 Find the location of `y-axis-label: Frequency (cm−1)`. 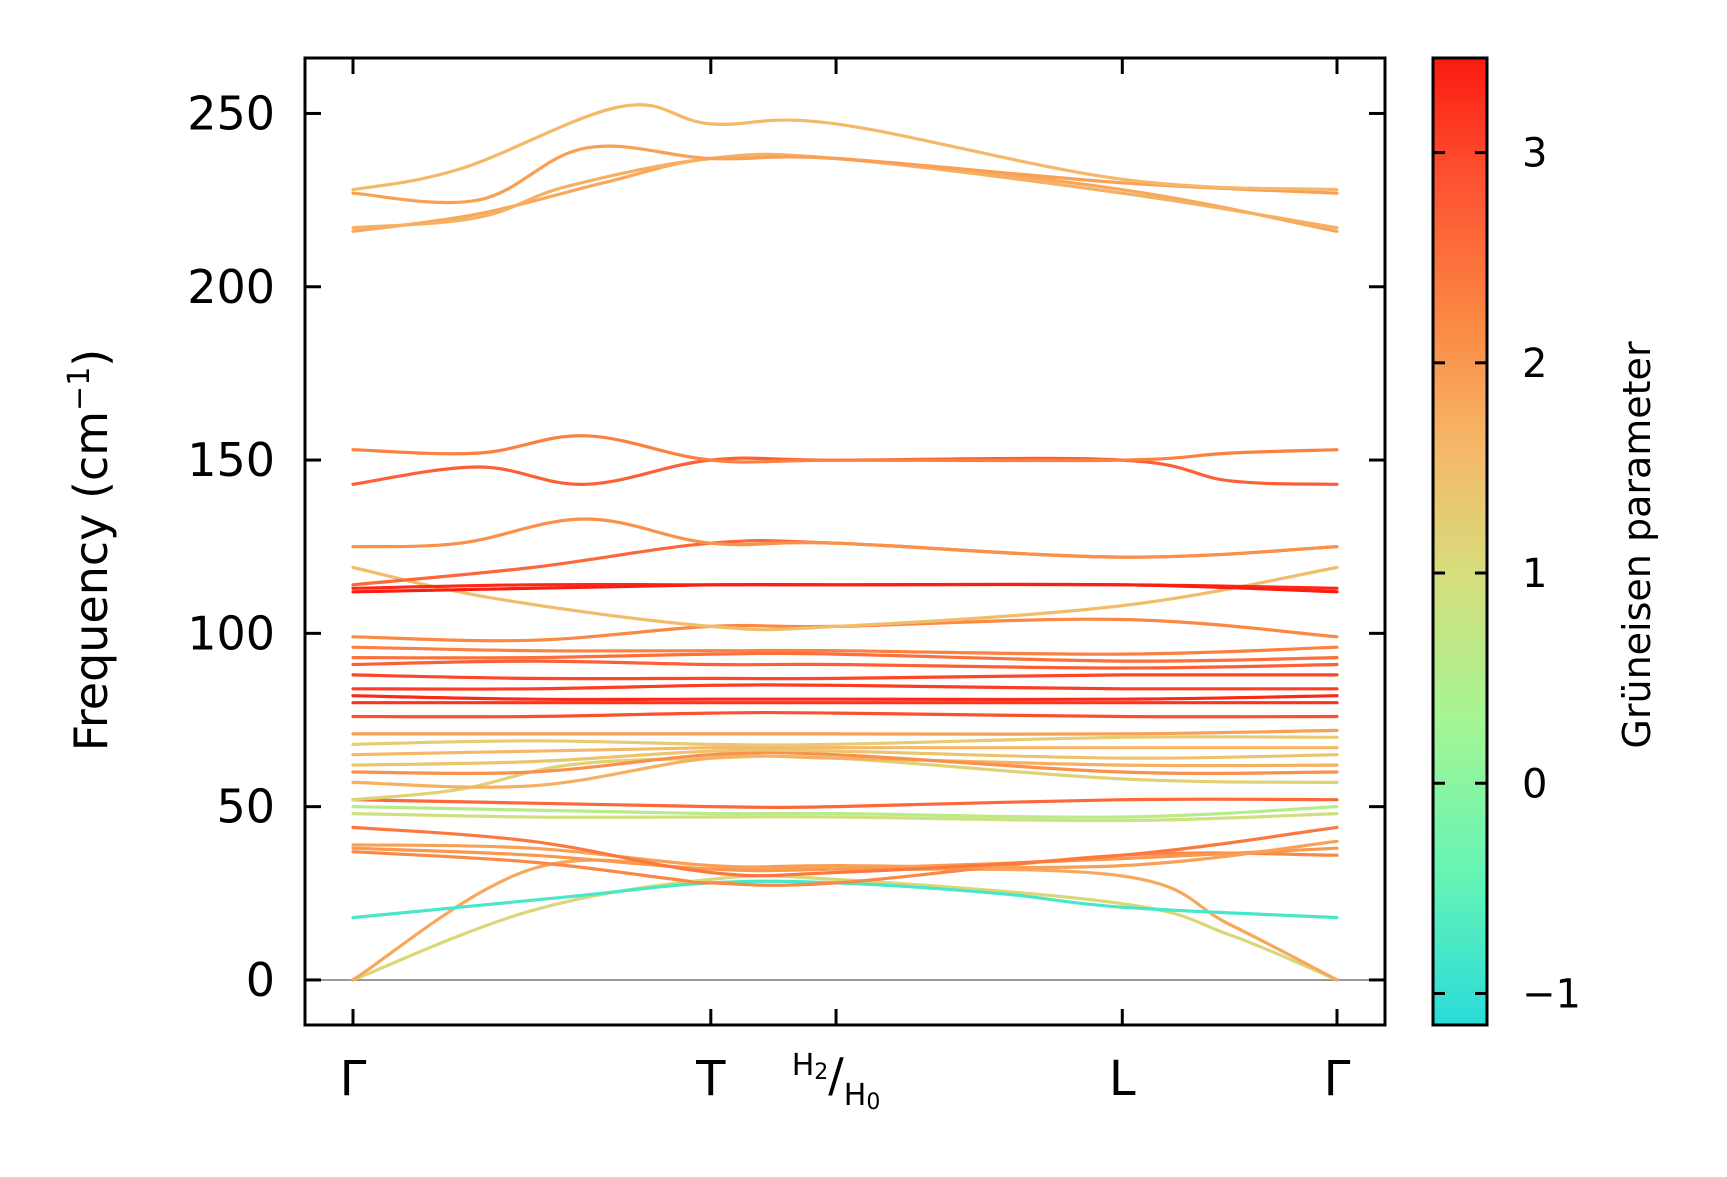

y-axis-label: Frequency (cm−1) is located at coordinates (90, 550).